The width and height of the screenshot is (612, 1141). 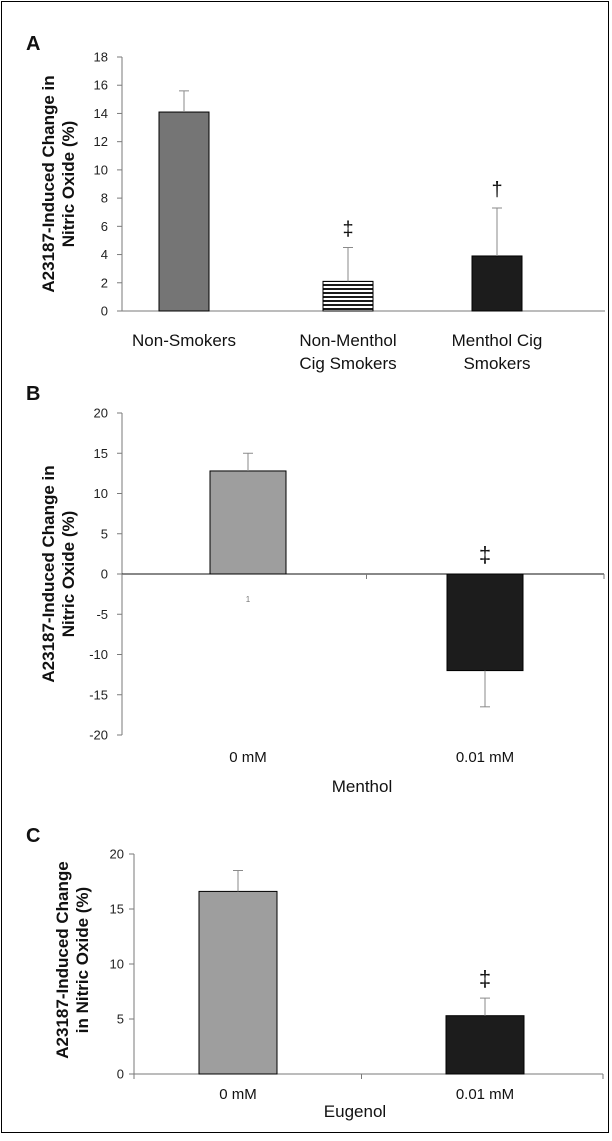 I want to click on panel-c-y-tick-label: 10, so click(x=117, y=964).